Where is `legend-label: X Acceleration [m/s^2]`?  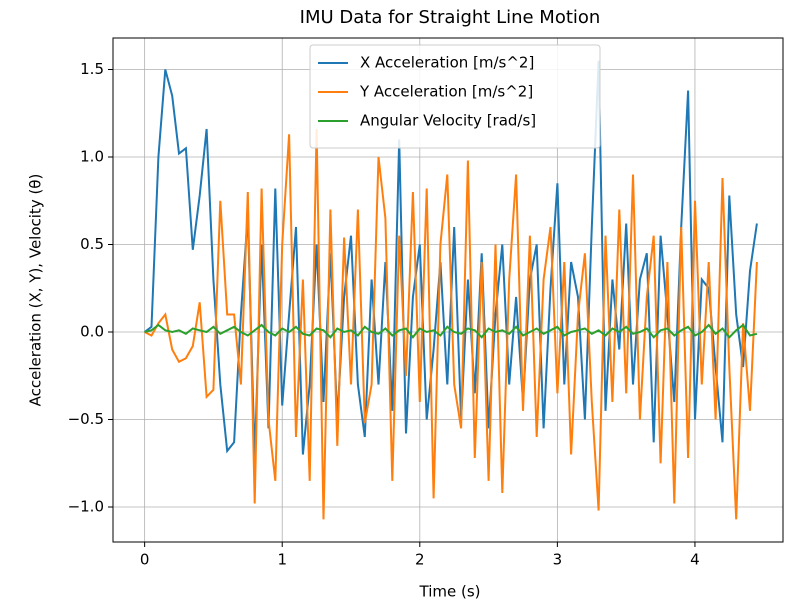
legend-label: X Acceleration [m/s^2] is located at coordinates (447, 63).